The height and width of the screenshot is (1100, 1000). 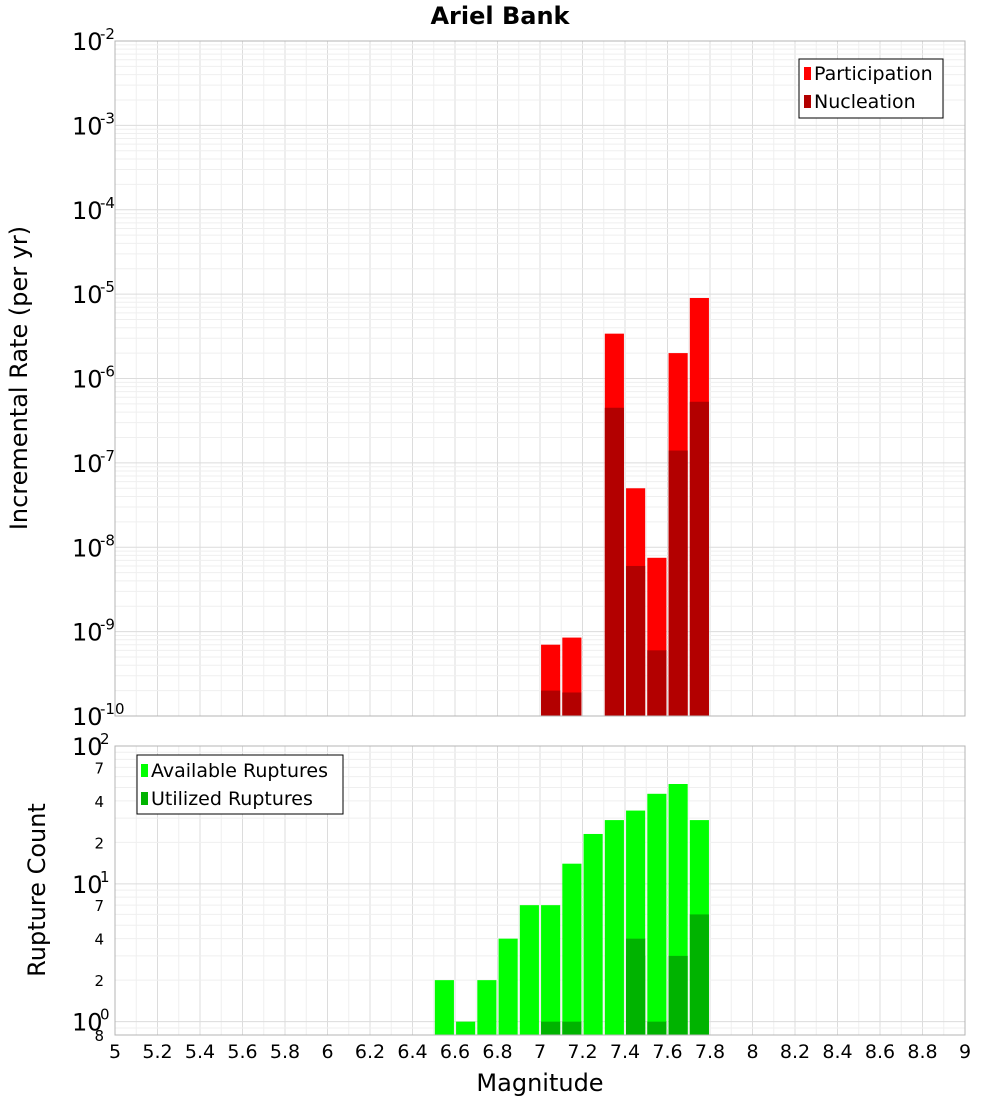 What do you see at coordinates (865, 102) in the screenshot?
I see `legend-label-nucleation: Nucleation` at bounding box center [865, 102].